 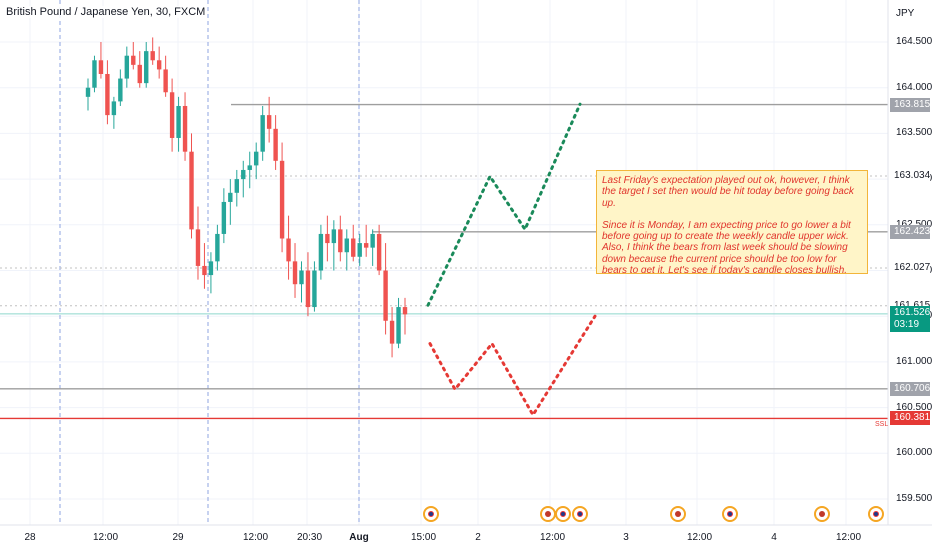 I want to click on bullish-forecast-path, so click(x=504, y=204).